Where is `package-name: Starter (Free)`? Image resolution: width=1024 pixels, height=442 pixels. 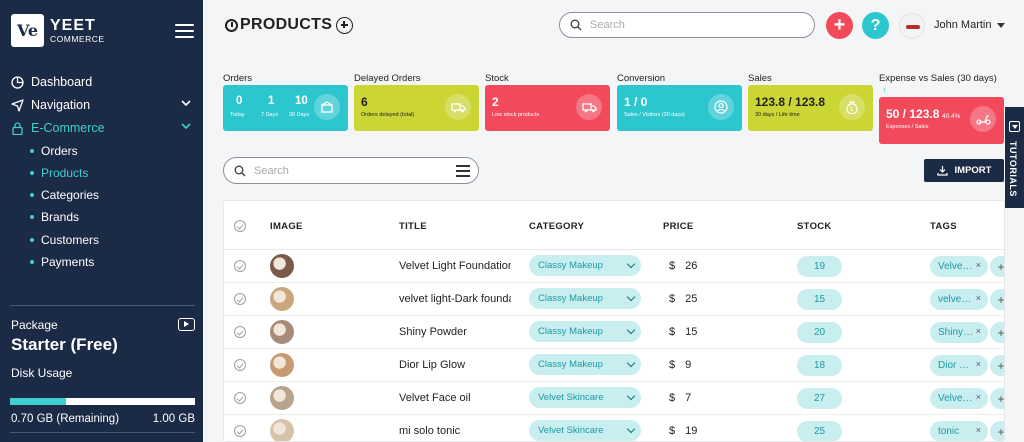
package-name: Starter (Free) is located at coordinates (64, 344).